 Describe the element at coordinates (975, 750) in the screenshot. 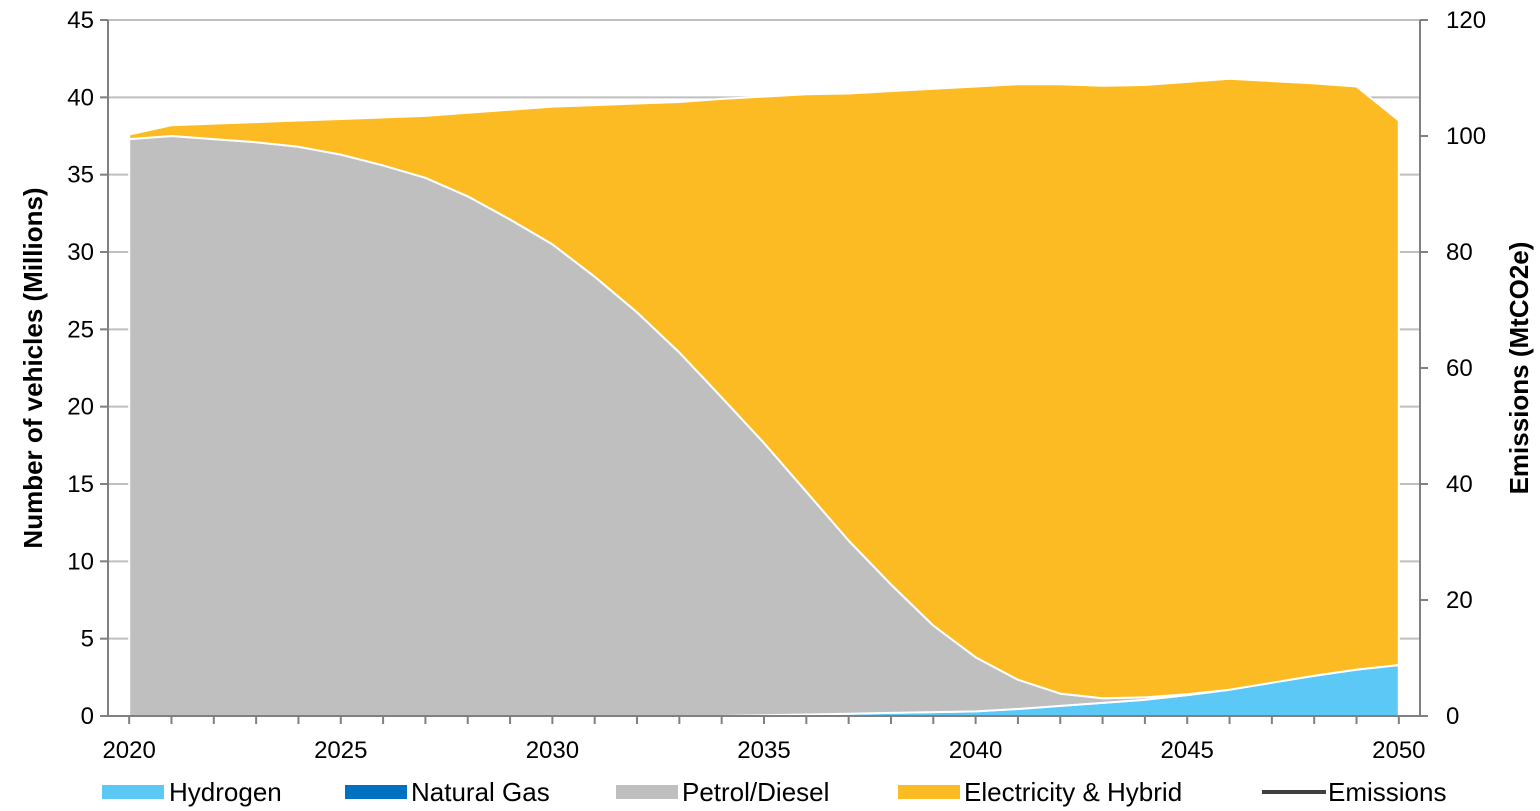

I see `x-tick-label: 2040` at that location.